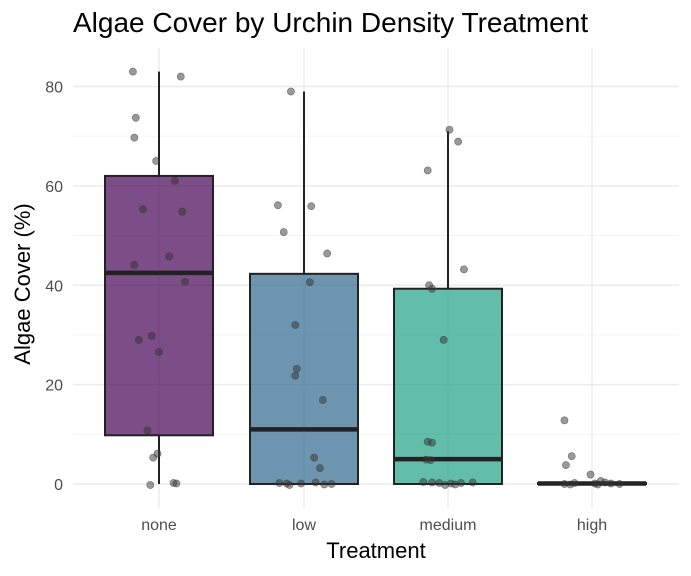  I want to click on box-medium, so click(448, 308).